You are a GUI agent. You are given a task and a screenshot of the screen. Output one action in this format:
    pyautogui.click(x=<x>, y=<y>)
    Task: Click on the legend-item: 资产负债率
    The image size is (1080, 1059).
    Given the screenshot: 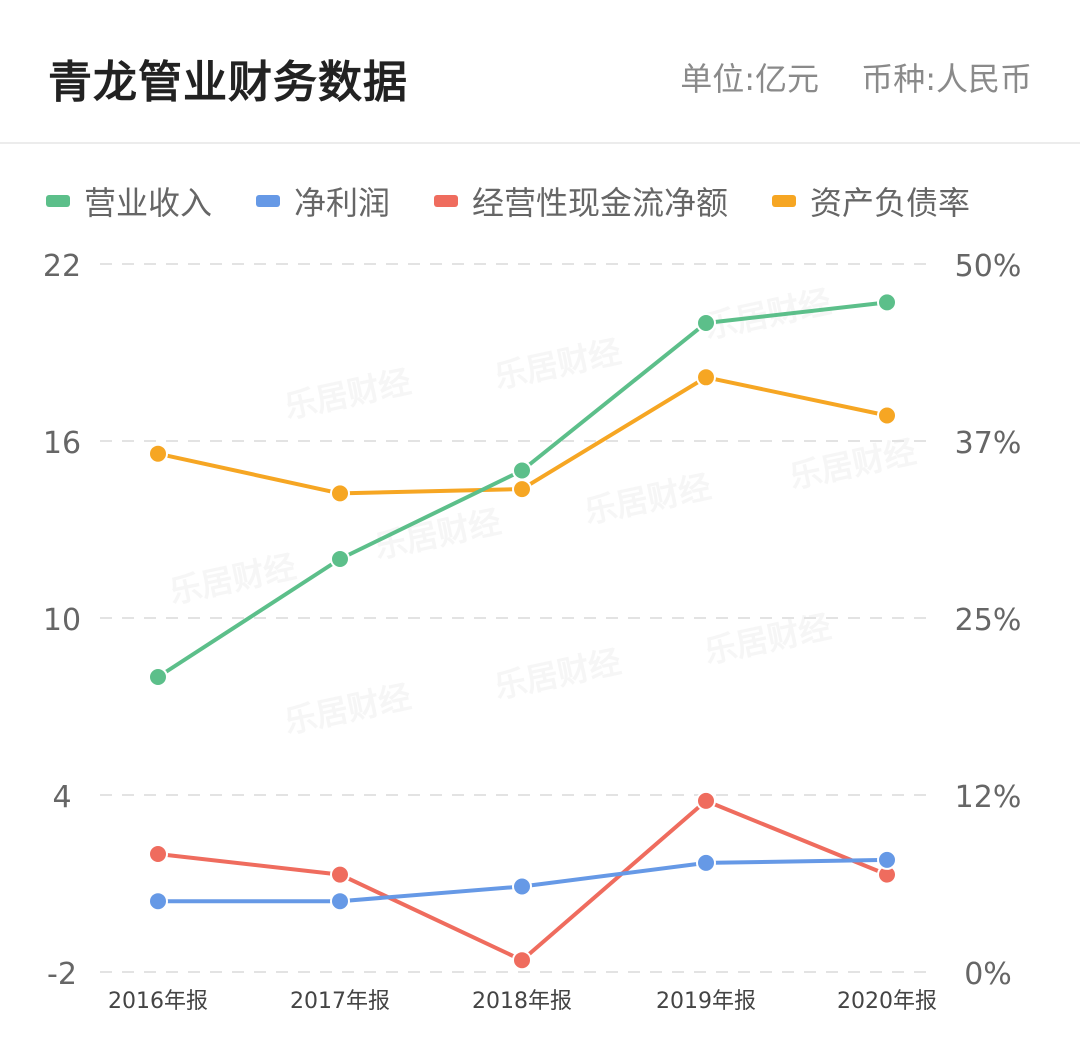 What is the action you would take?
    pyautogui.click(x=871, y=201)
    